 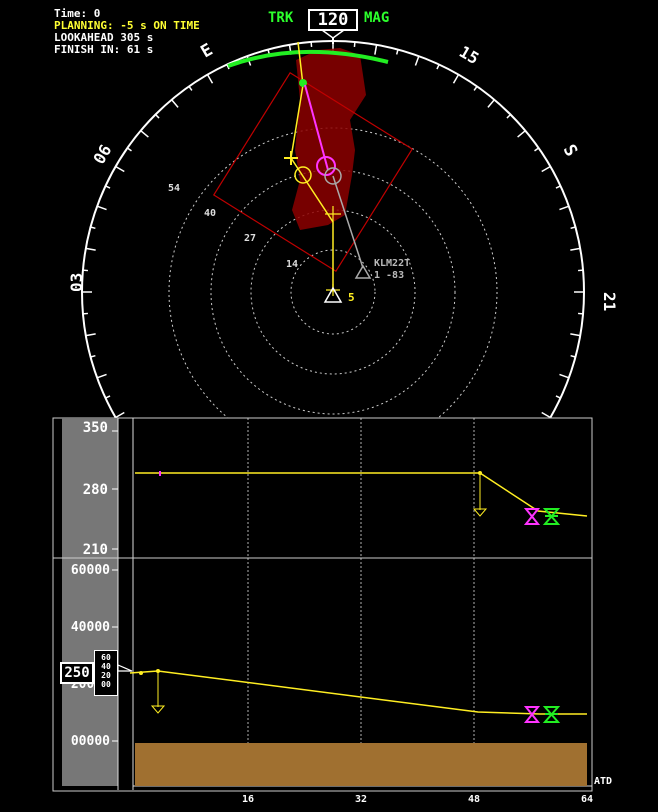 What do you see at coordinates (587, 799) in the screenshot?
I see `time-axis-tick: 64` at bounding box center [587, 799].